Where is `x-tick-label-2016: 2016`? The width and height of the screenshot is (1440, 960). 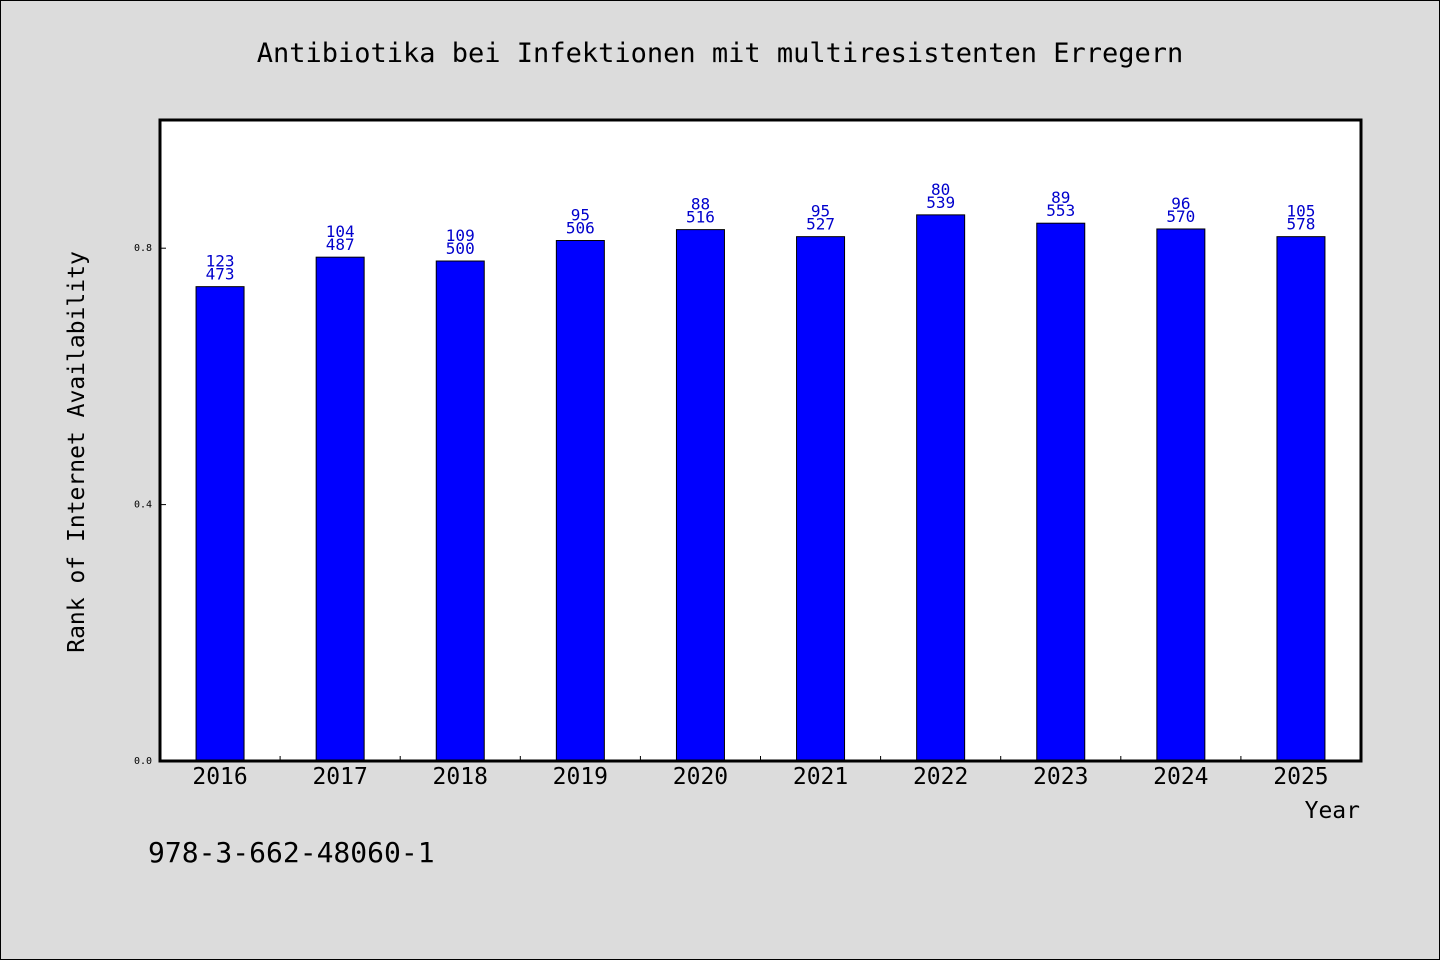
x-tick-label-2016: 2016 is located at coordinates (219, 777).